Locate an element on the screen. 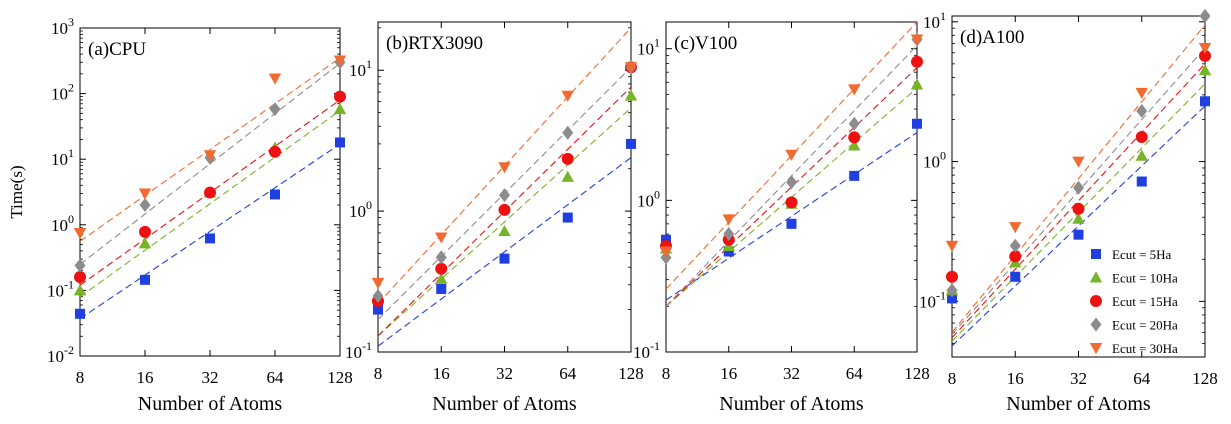  y-tick-label: 10³ is located at coordinates (62, 26).